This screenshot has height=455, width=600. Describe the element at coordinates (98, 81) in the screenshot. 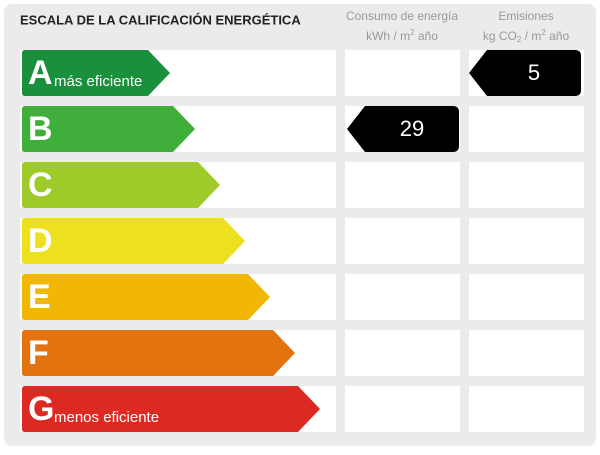

I see `rating-label: más eficiente` at that location.